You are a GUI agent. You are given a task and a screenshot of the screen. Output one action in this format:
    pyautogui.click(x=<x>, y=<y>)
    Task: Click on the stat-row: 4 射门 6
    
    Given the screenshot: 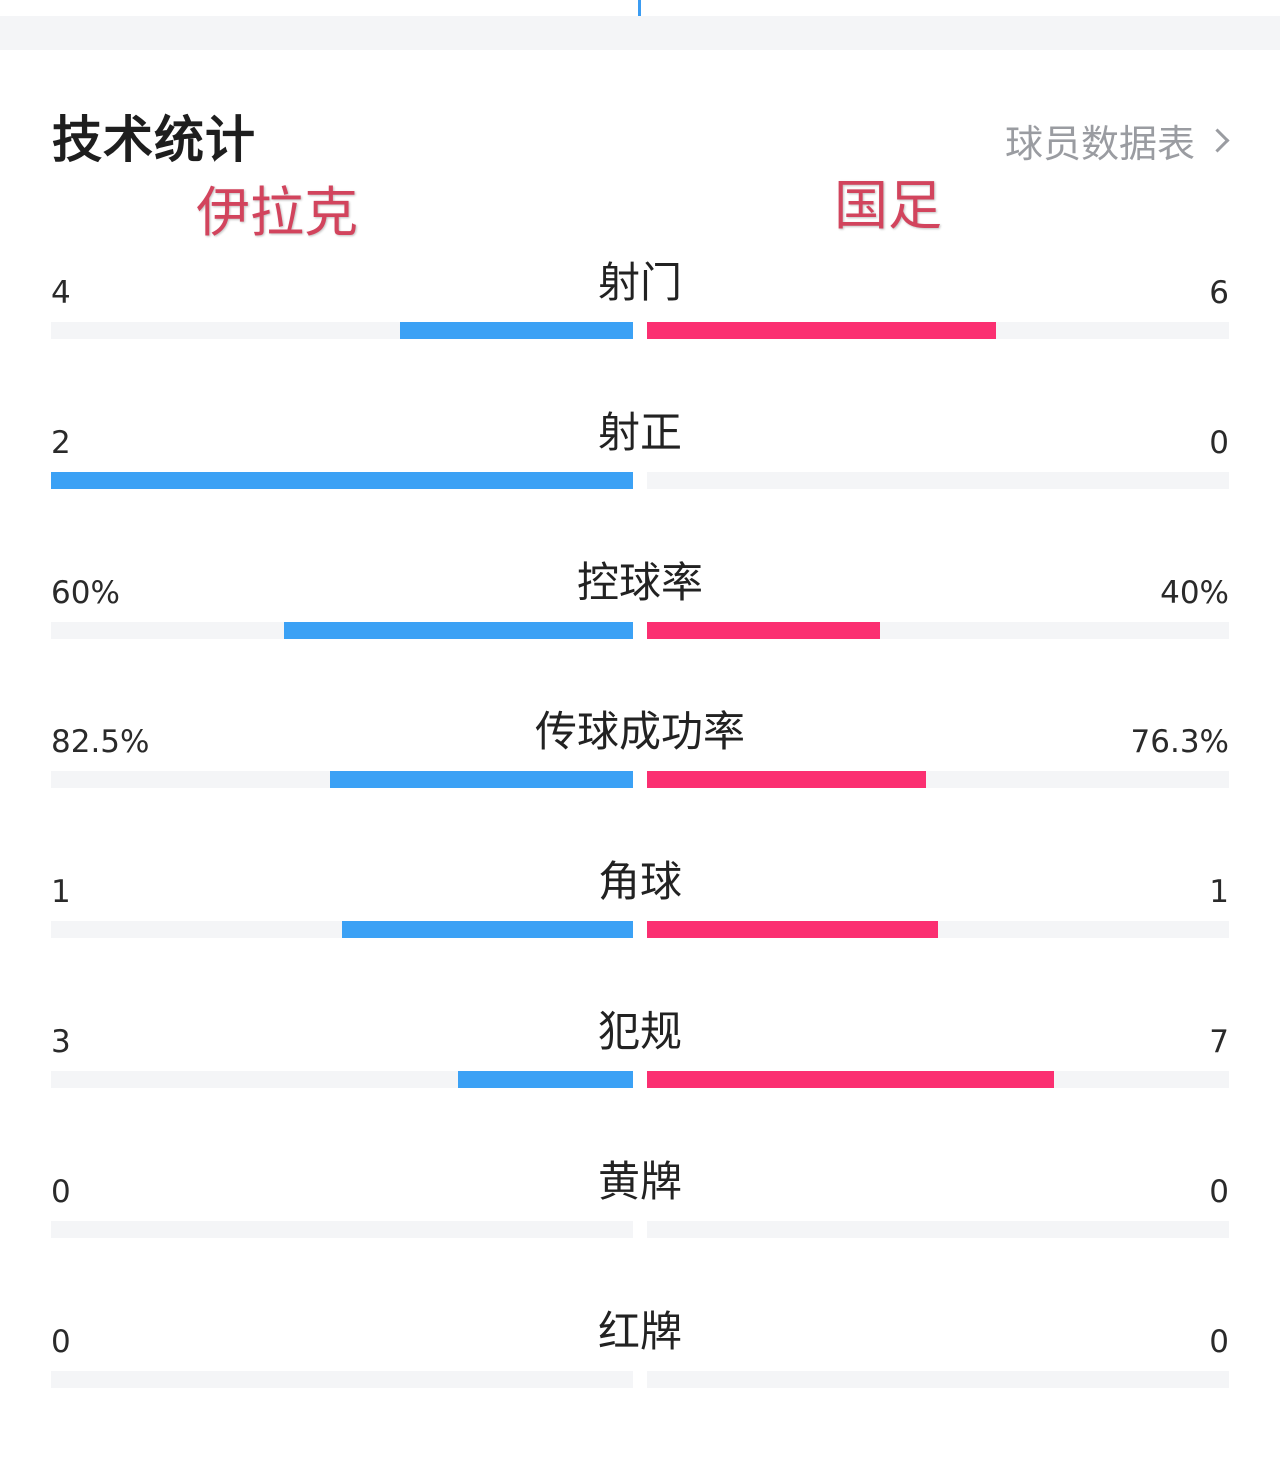 What is the action you would take?
    pyautogui.click(x=640, y=336)
    